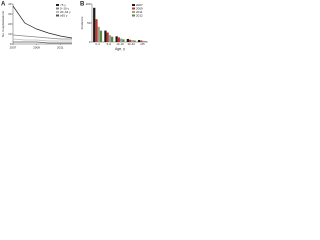 This screenshot has width=320, height=240. I want to click on x-tick-label: 20–64, so click(132, 44).